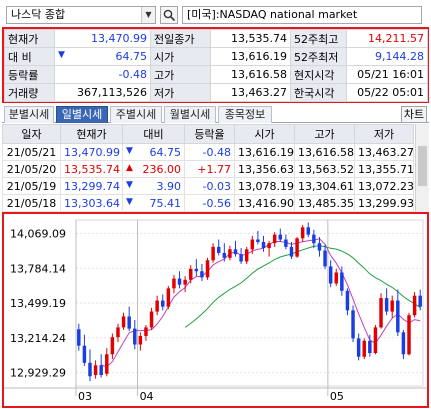 The width and height of the screenshot is (431, 409). I want to click on tab-4: 월별시세, so click(190, 114).